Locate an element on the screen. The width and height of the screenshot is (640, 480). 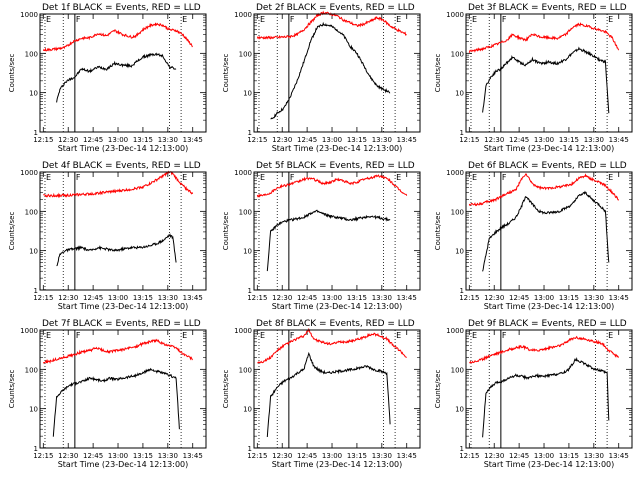
chart-title: Det 9f BLACK = Events, RED = LLD is located at coordinates (547, 324).